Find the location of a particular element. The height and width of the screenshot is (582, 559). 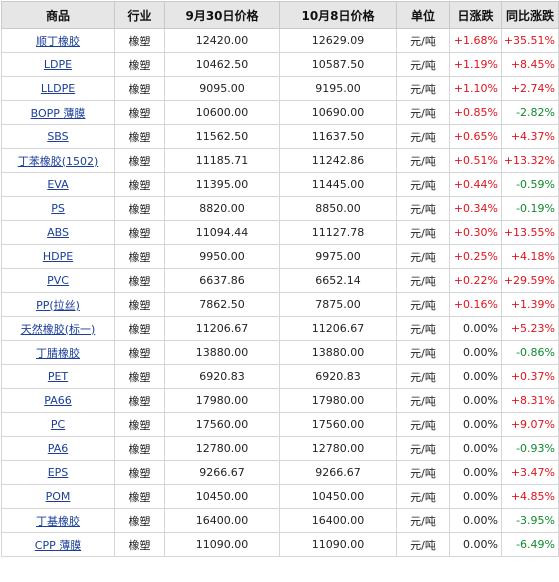

product-cell: 丁苯橡胶(1502) is located at coordinates (58, 160).